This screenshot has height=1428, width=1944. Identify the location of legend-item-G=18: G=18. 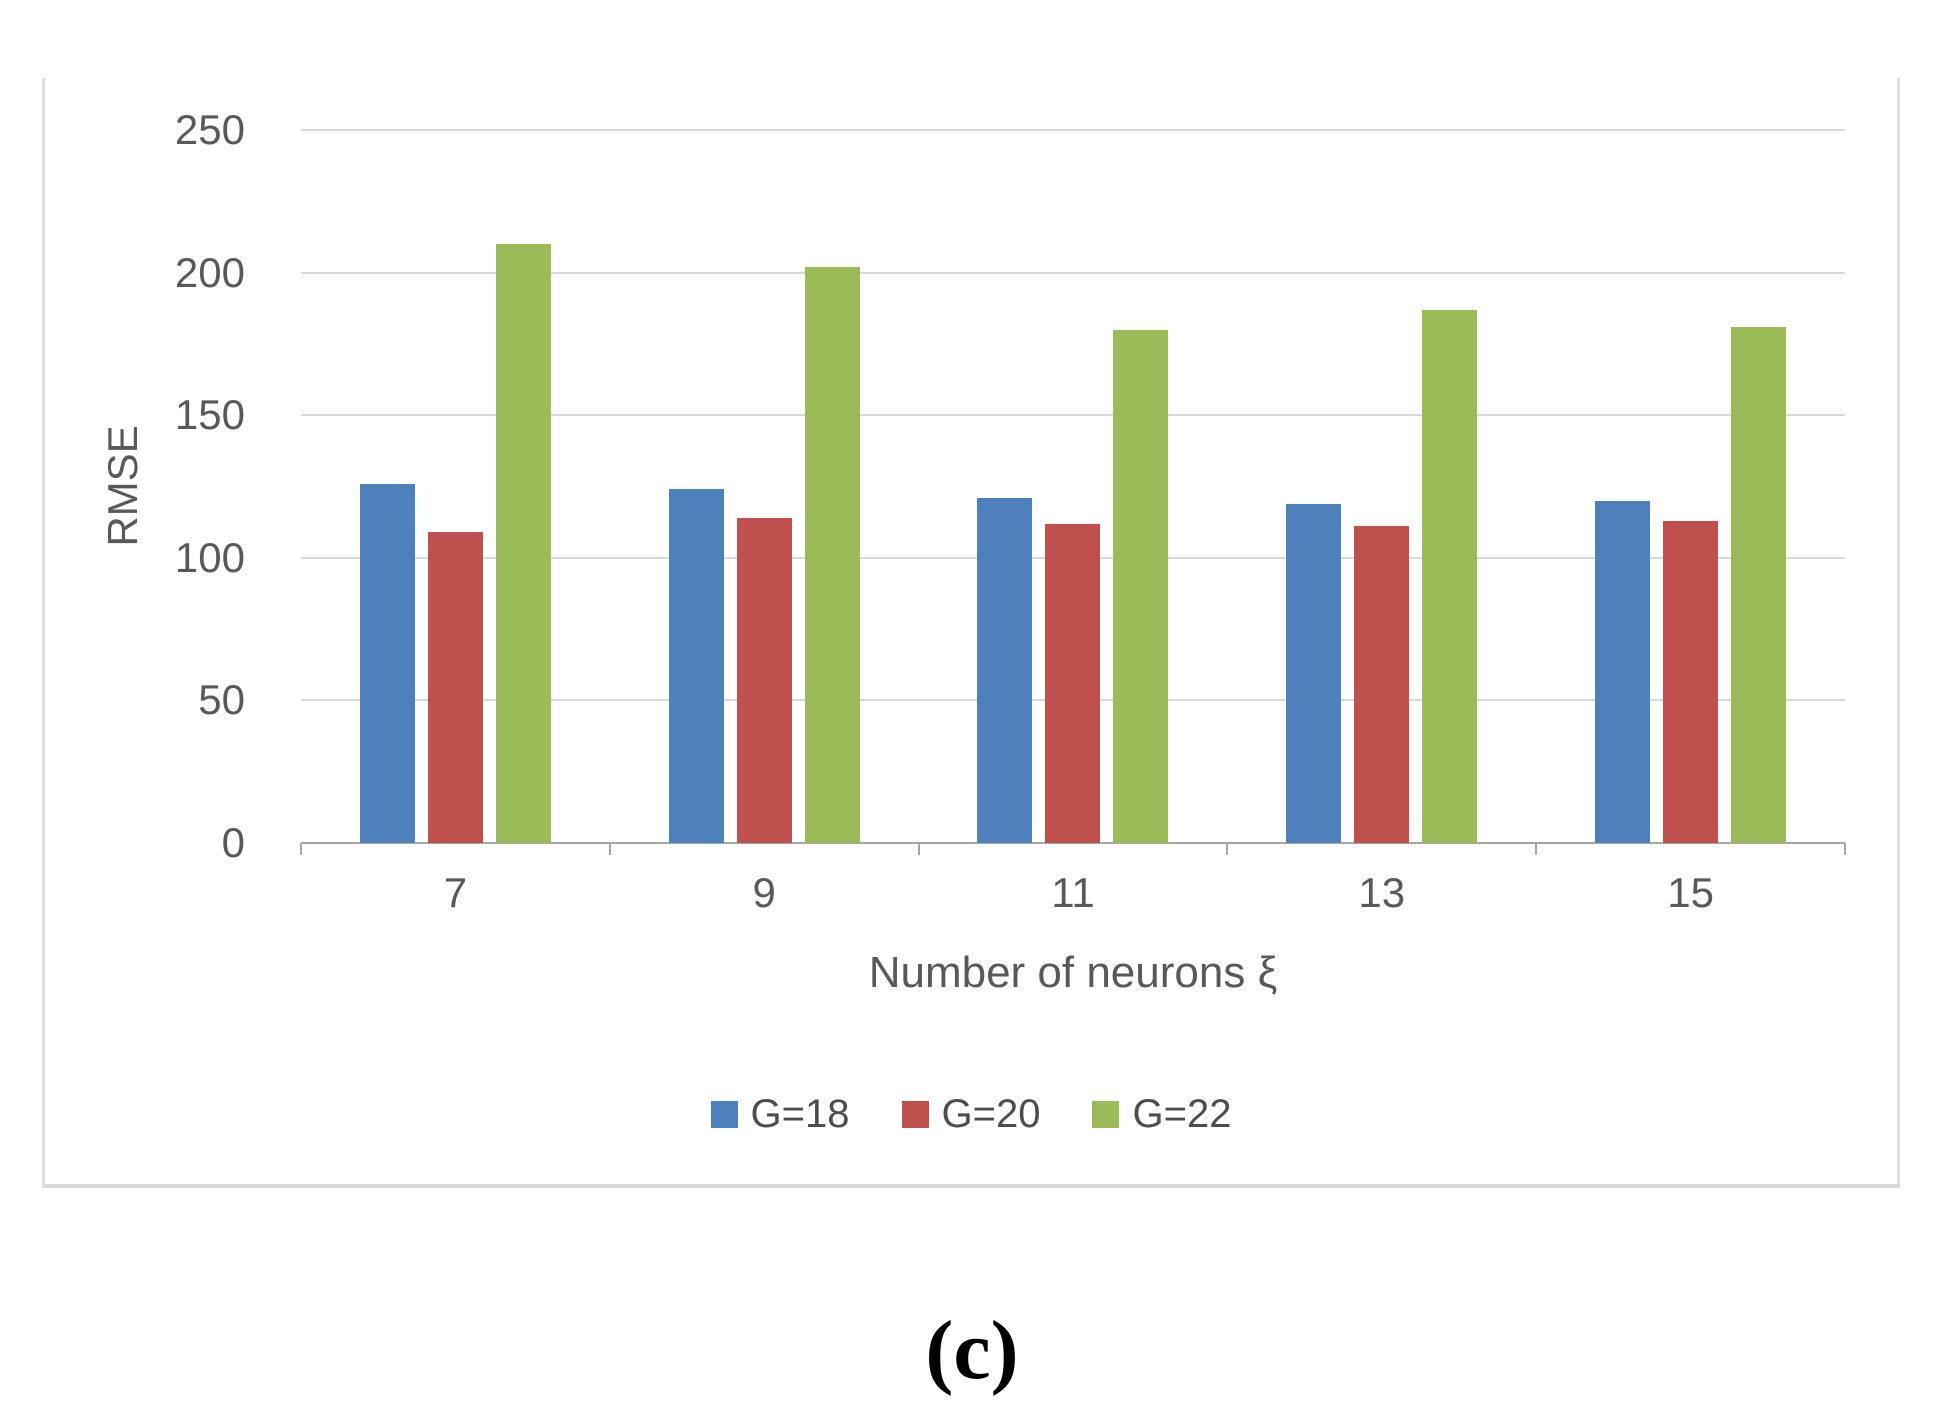
(780, 1114).